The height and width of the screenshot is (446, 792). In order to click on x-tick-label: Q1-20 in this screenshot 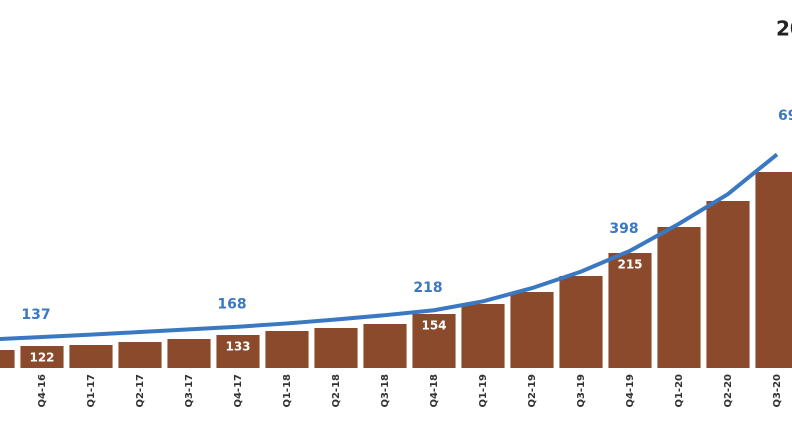, I will do `click(679, 391)`.